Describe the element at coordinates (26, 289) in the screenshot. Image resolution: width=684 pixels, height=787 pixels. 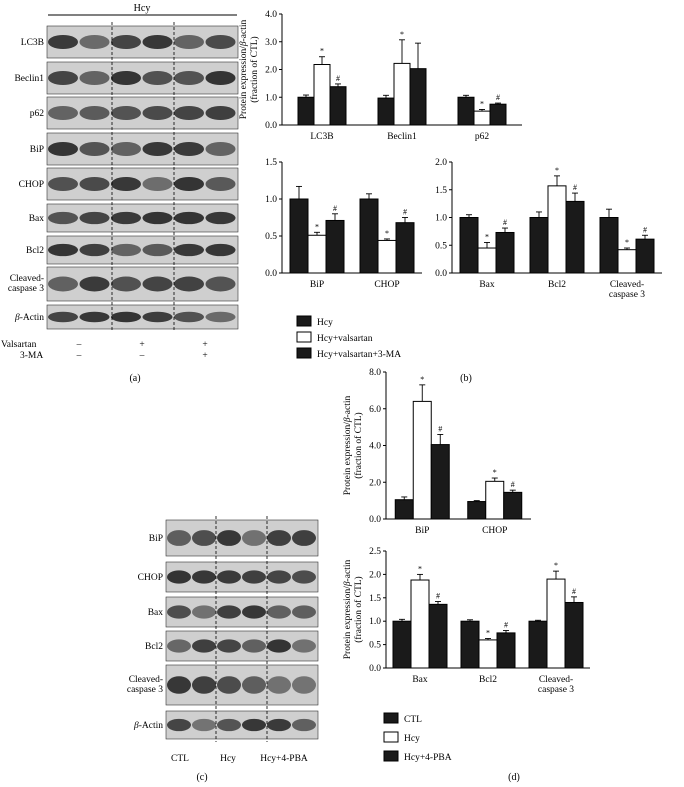
I see `band-label-a-line: caspase 3` at that location.